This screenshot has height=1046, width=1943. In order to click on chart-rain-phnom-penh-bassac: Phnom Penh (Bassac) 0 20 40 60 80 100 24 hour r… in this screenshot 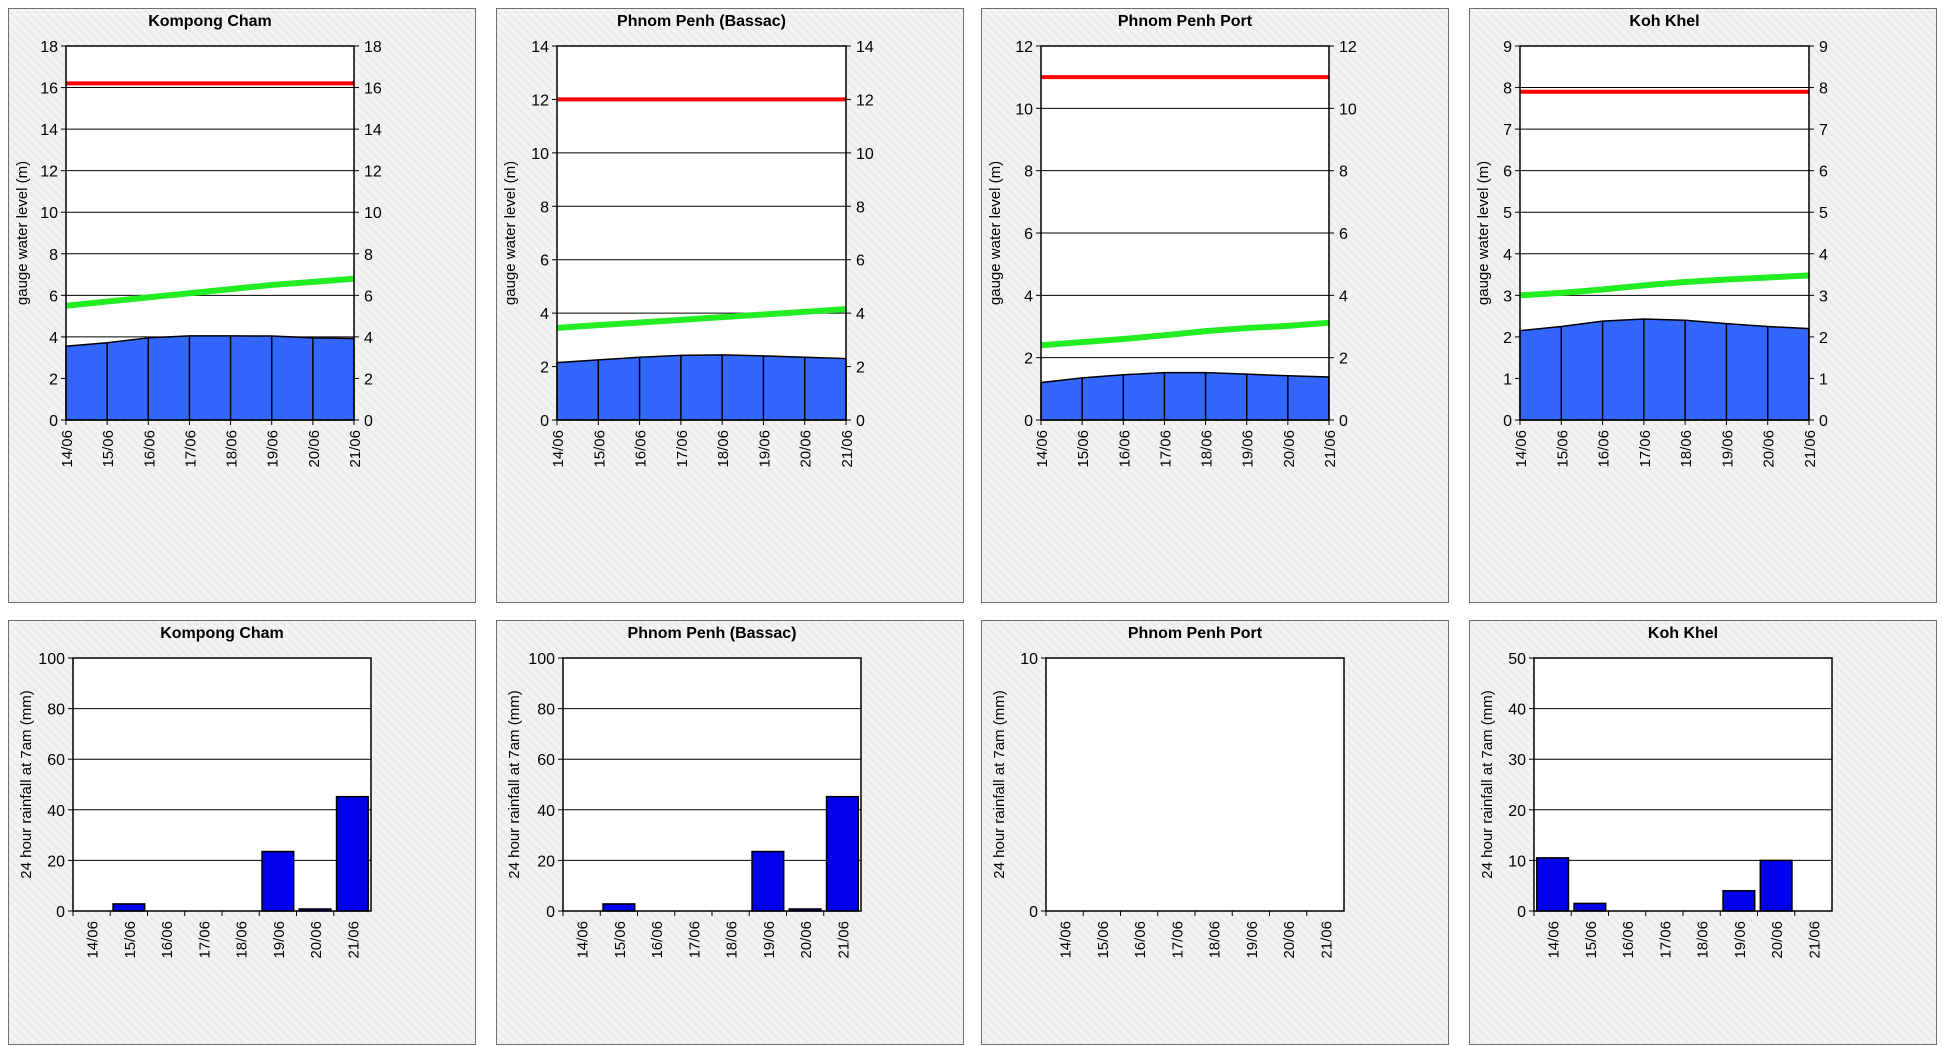, I will do `click(684, 792)`.